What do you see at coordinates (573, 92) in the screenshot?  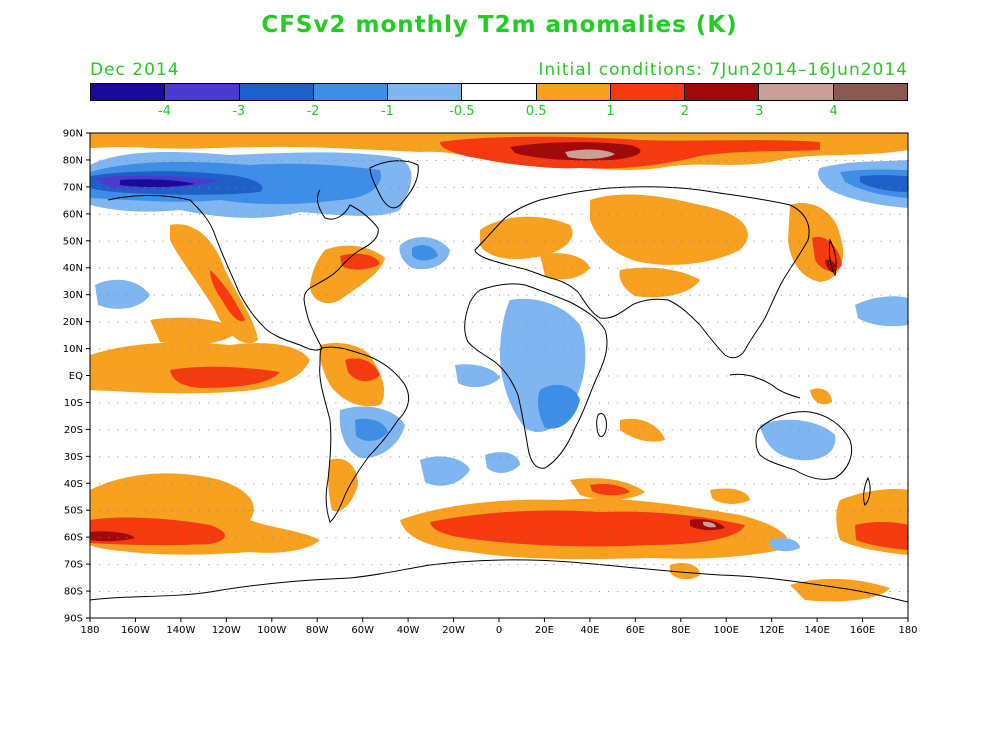 I see `color-bin` at bounding box center [573, 92].